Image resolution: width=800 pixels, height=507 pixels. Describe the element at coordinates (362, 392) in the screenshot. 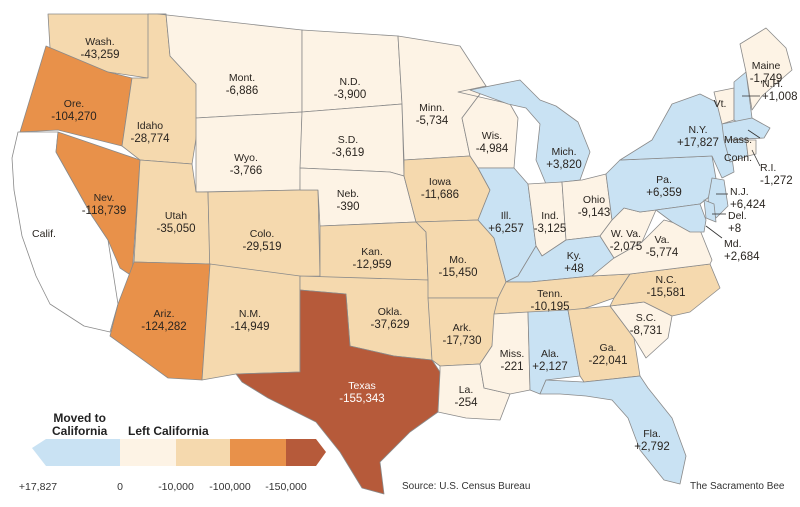

I see `label-tx: Texas -155,343` at that location.